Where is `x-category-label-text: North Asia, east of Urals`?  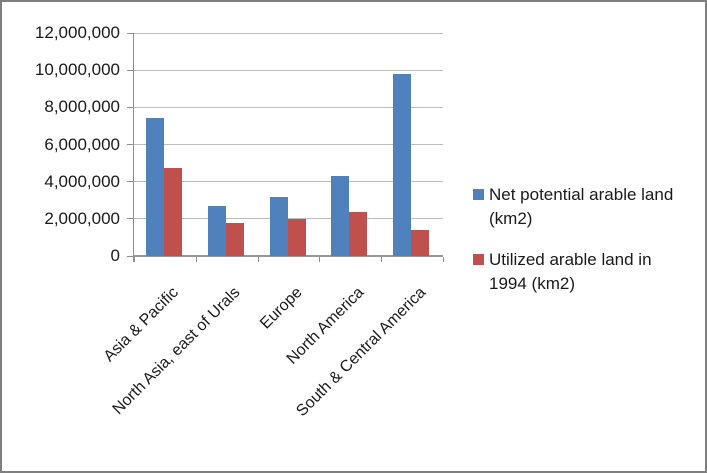 x-category-label-text: North Asia, east of Urals is located at coordinates (176, 351).